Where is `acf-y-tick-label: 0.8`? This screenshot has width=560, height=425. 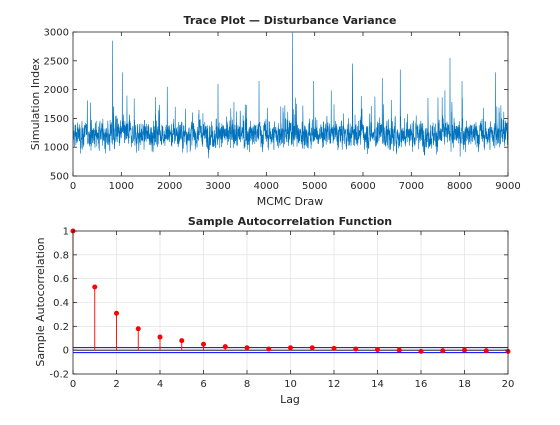
acf-y-tick-label: 0.8 is located at coordinates (61, 255).